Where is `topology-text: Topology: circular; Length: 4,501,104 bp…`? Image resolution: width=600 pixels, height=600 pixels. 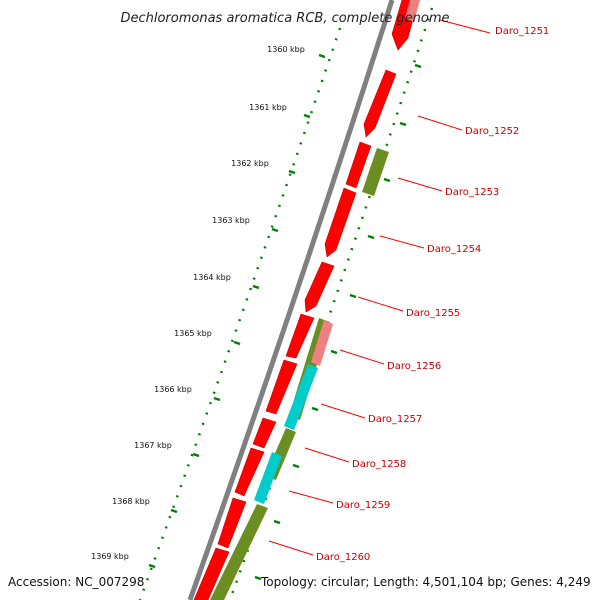 topology-text: Topology: circular; Length: 4,501,104 bp… is located at coordinates (425, 582).